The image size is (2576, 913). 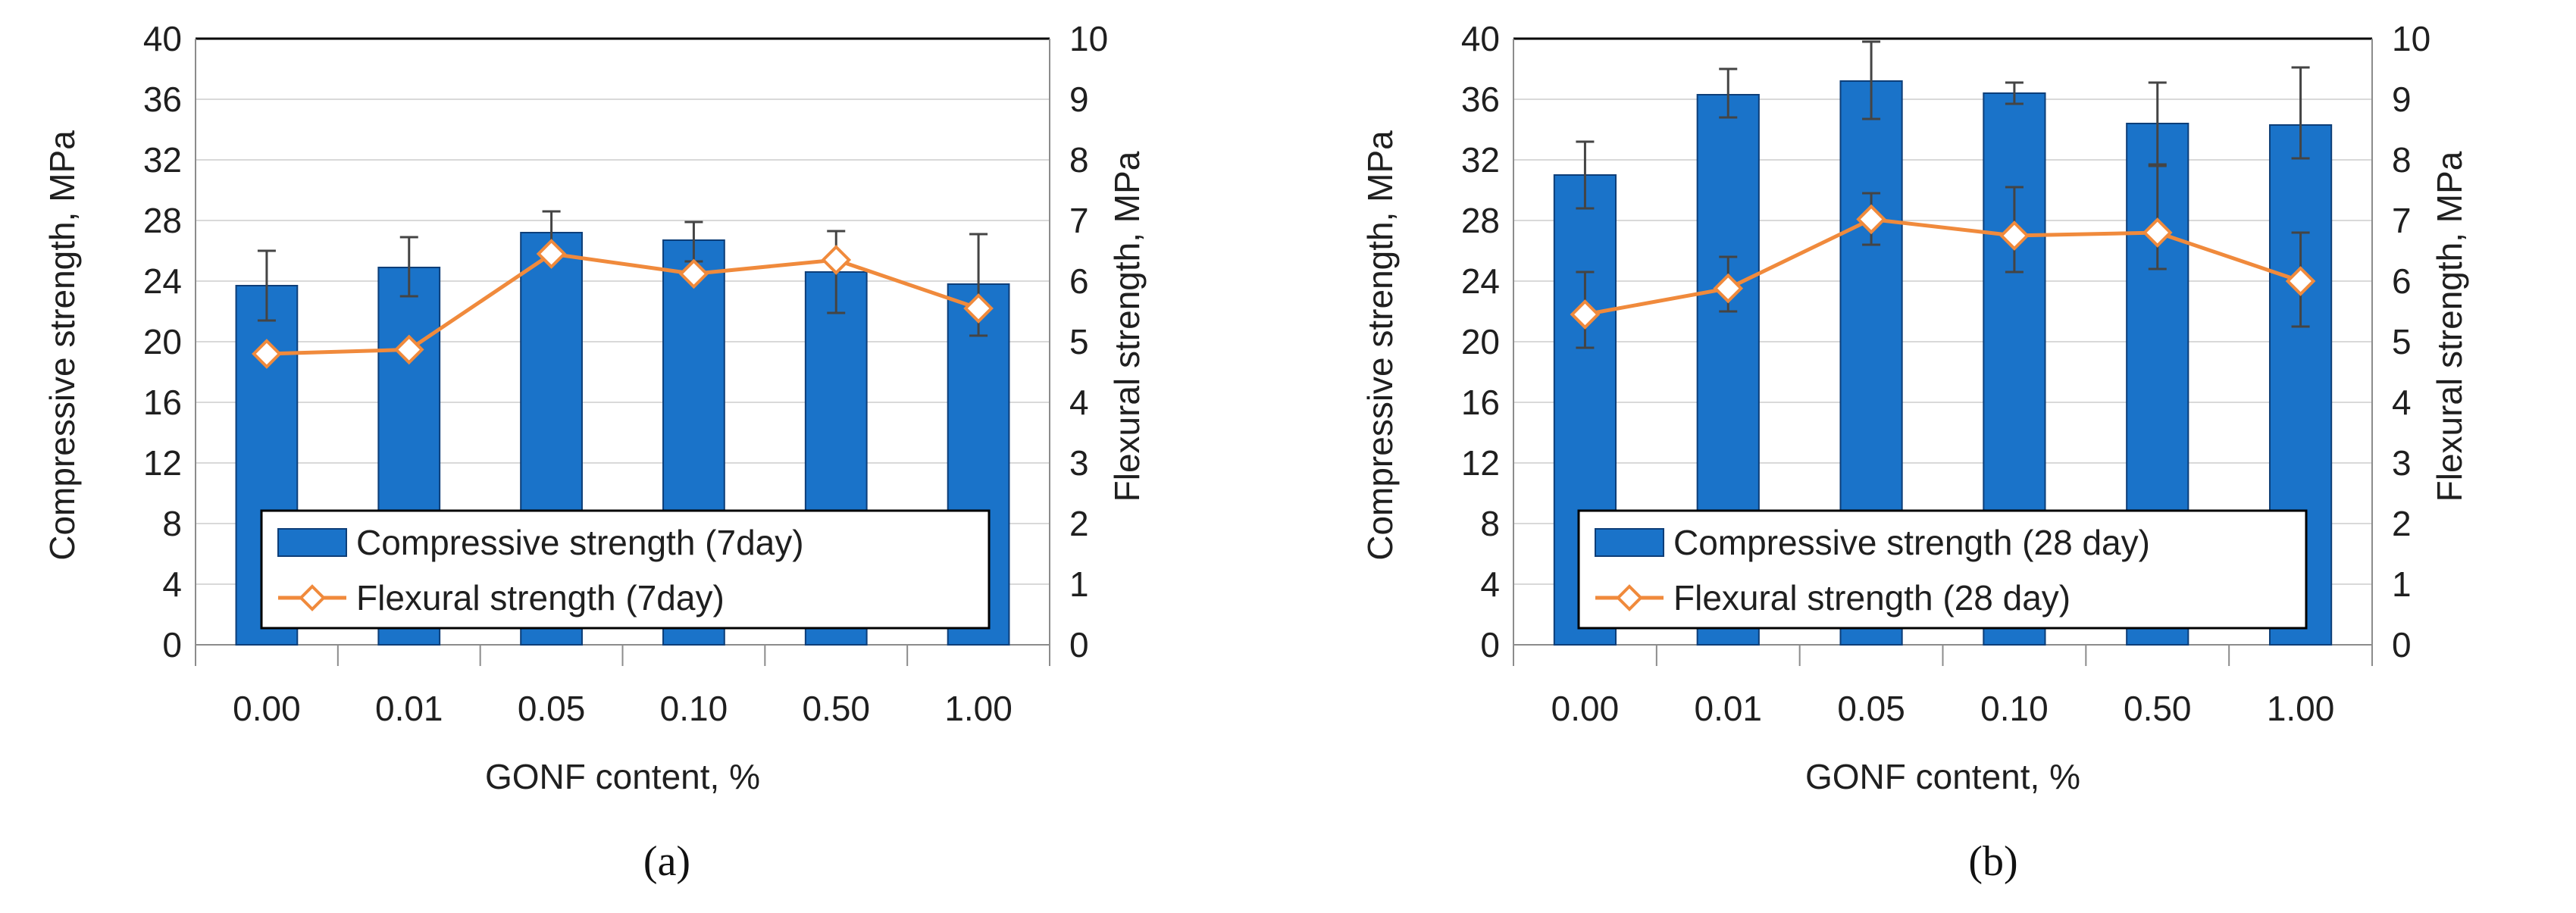 I want to click on legend-label: Flexural strength (7day), so click(x=540, y=598).